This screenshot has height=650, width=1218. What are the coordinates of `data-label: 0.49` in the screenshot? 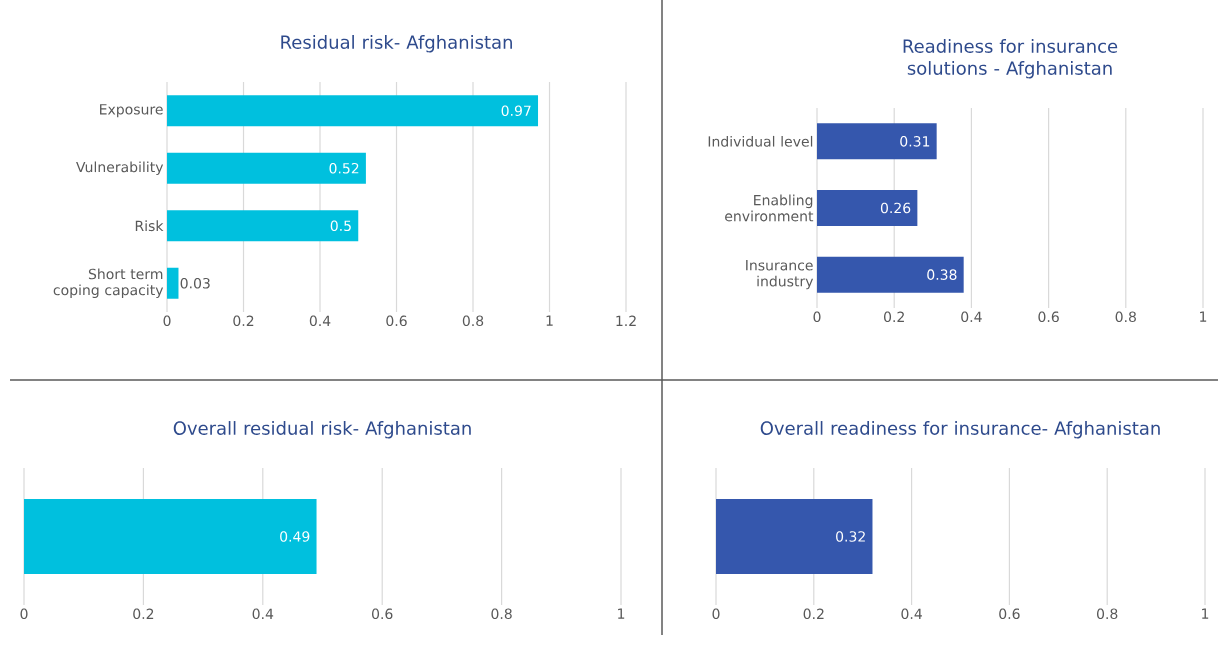 It's located at (295, 536).